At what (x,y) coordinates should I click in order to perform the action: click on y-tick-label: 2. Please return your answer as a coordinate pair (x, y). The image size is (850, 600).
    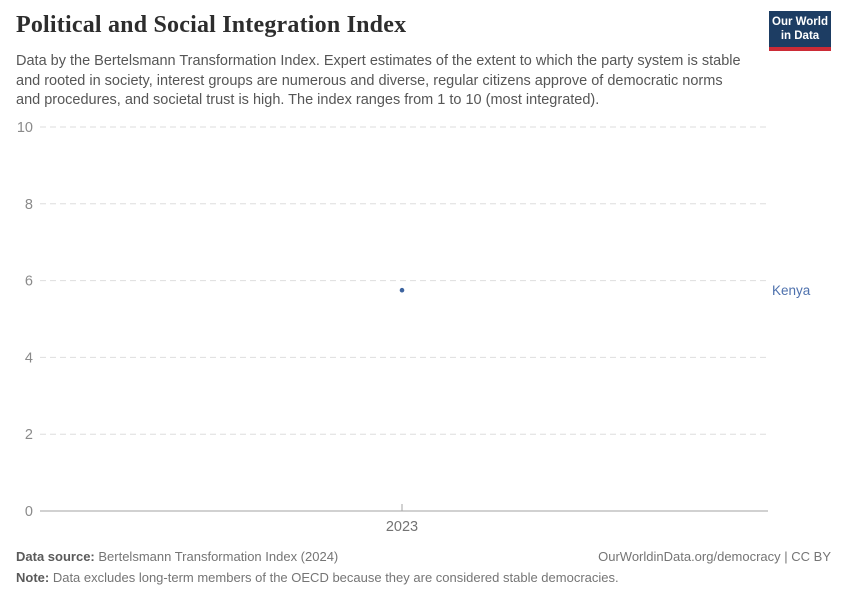
    Looking at the image, I should click on (29, 435).